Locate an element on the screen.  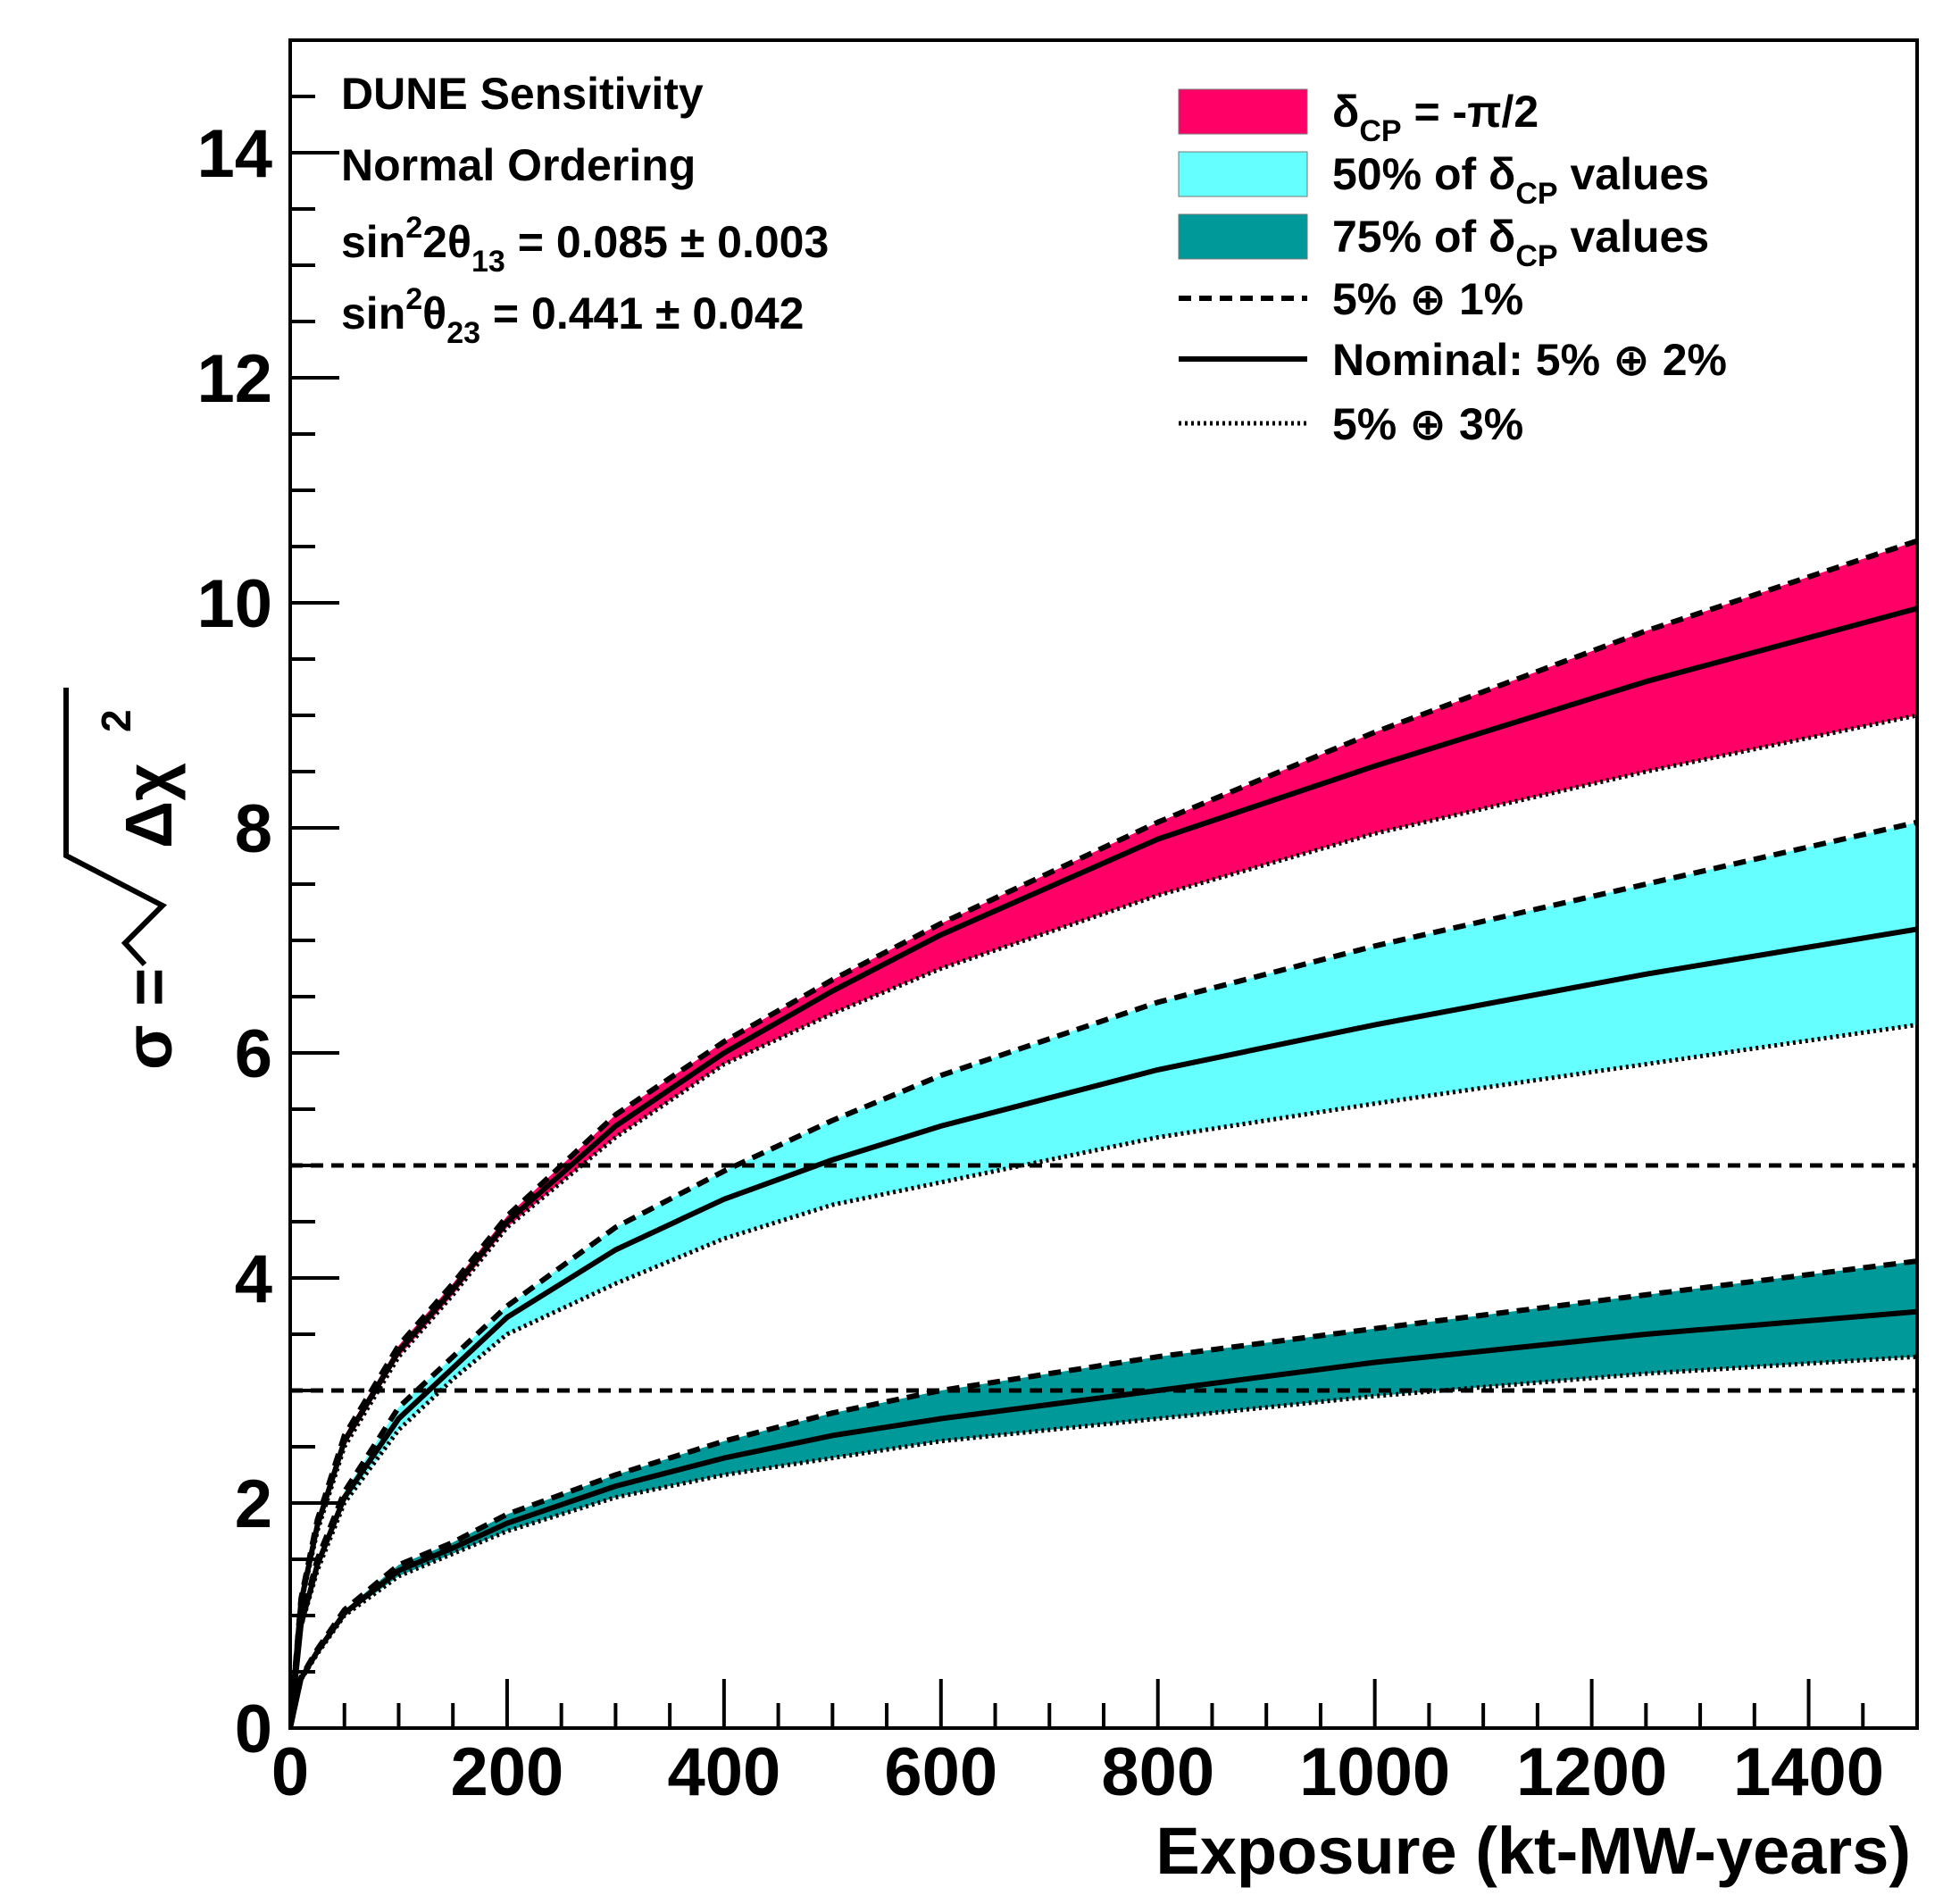
x-tick-label: 1000 is located at coordinates (1374, 1772).